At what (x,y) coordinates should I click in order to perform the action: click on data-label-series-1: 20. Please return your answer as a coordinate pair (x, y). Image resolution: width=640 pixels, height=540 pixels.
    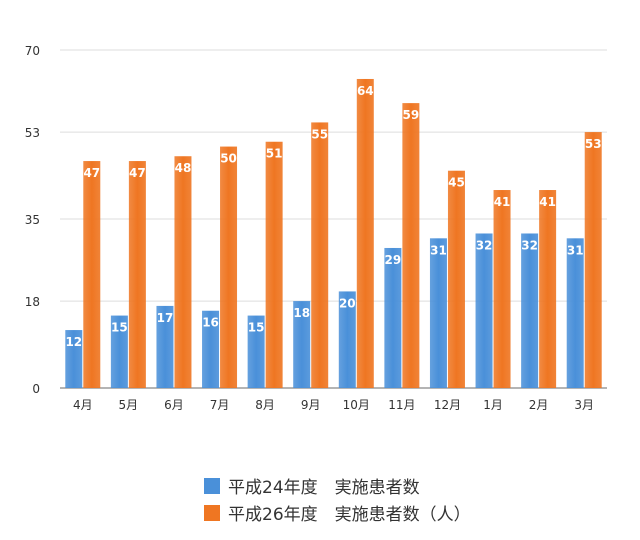
    Looking at the image, I should click on (347, 303).